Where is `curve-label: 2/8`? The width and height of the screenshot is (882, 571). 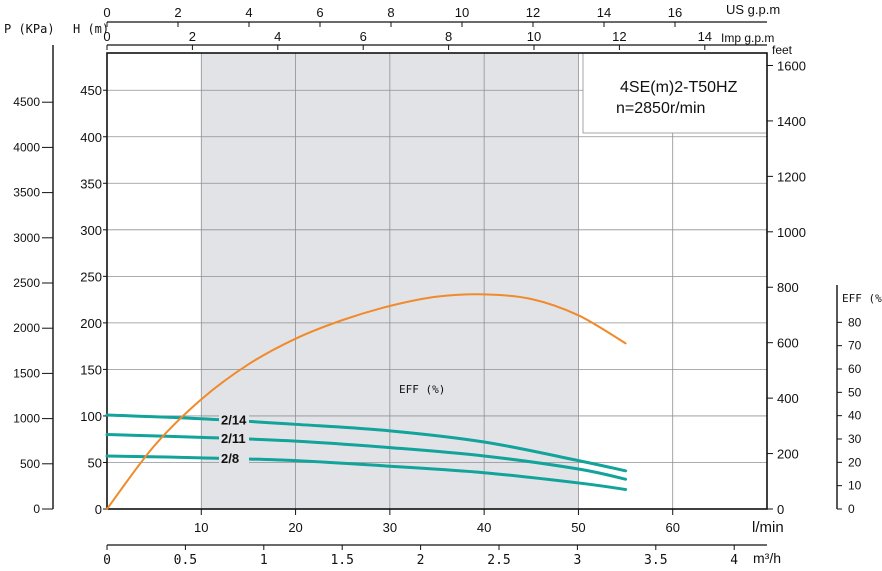
curve-label: 2/8 is located at coordinates (230, 458).